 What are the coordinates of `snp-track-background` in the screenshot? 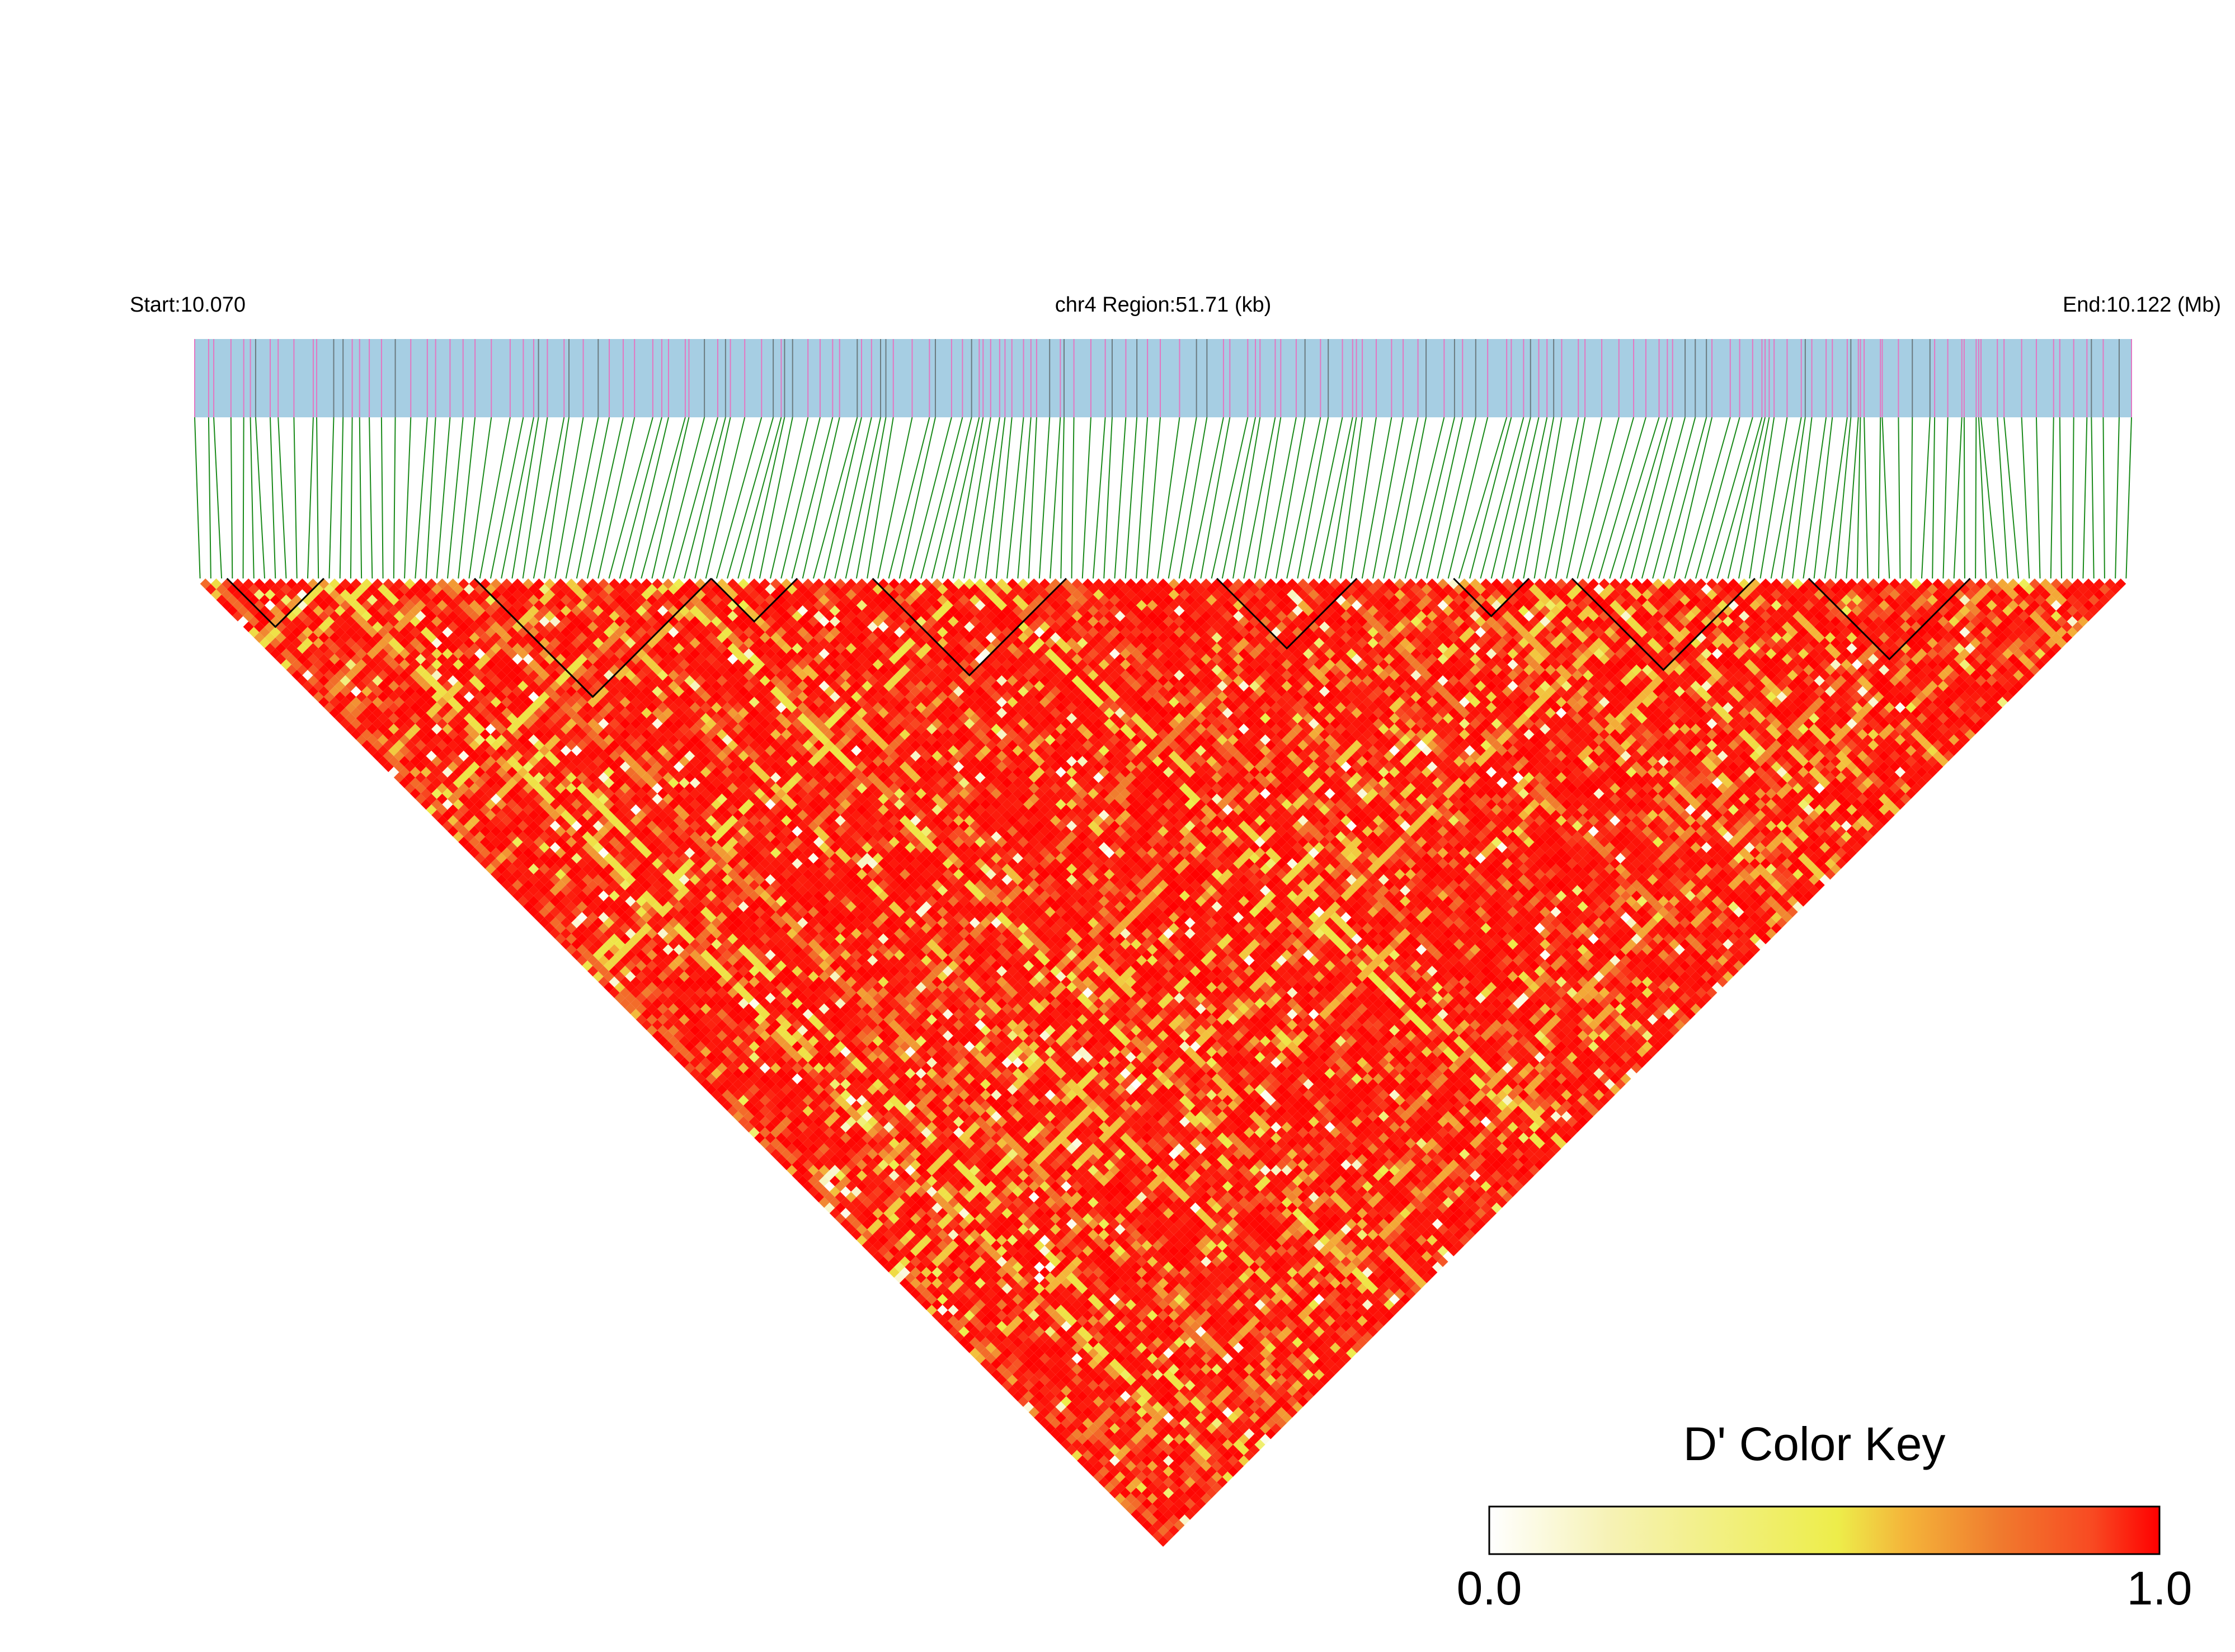 It's located at (1163, 378).